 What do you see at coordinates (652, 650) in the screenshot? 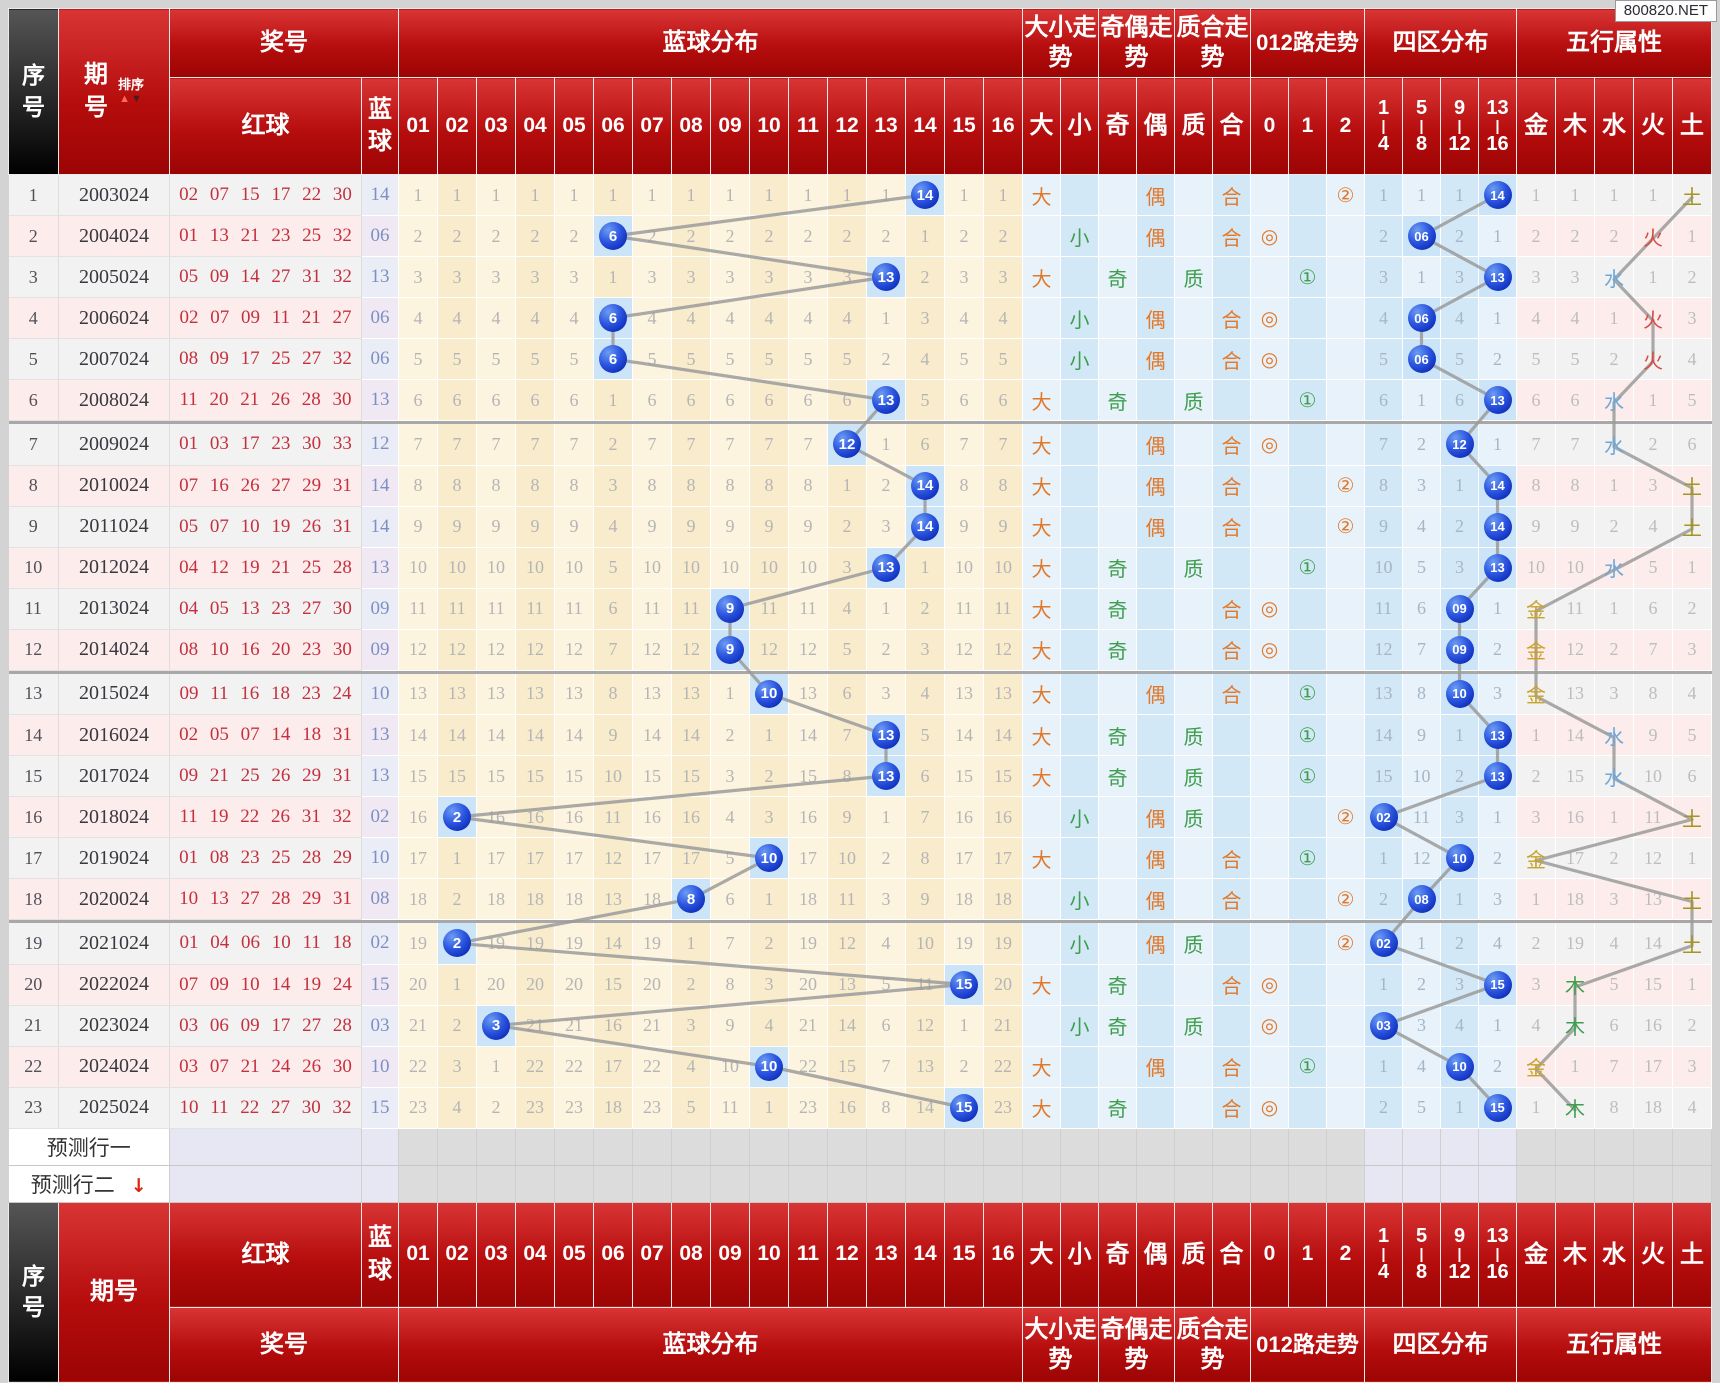
I see `dist-cell: 12` at bounding box center [652, 650].